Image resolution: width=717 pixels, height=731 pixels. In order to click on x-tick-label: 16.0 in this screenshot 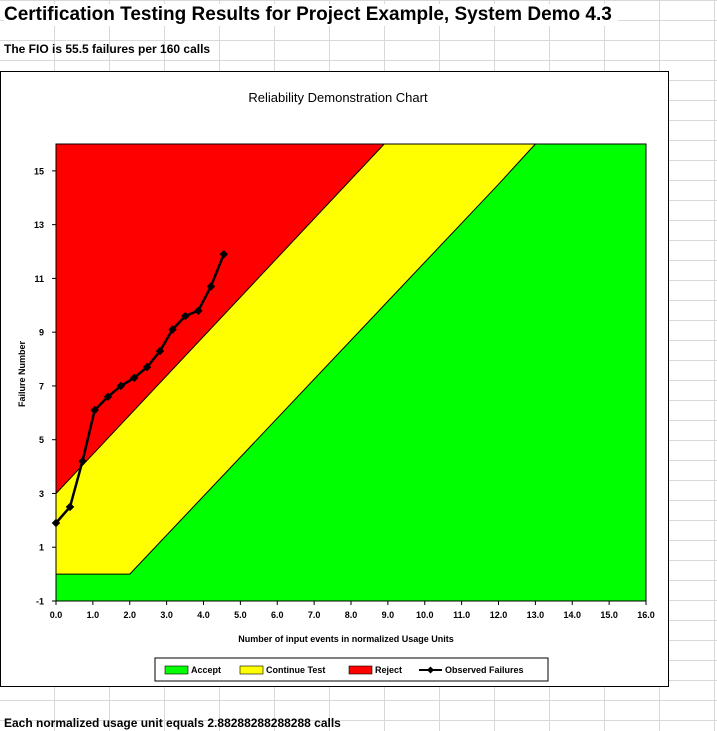, I will do `click(646, 615)`.